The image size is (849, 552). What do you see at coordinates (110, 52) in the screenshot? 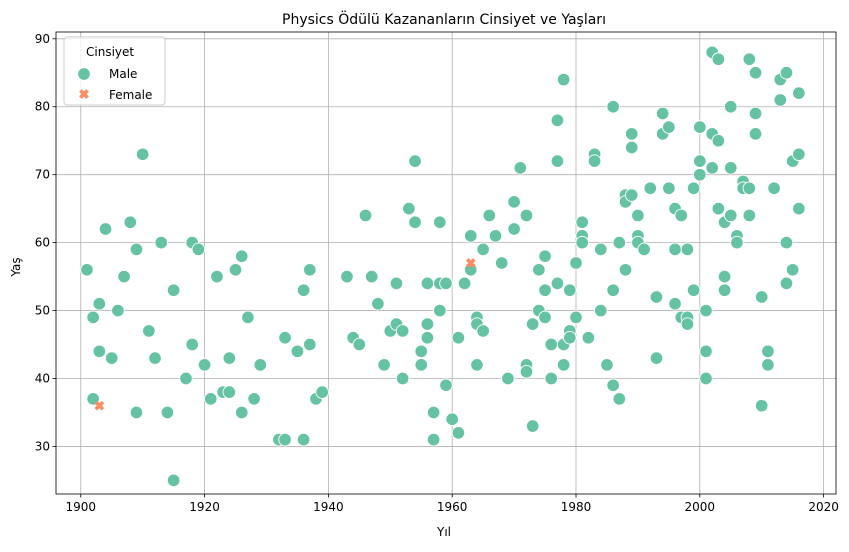
I see `legend-title: Cinsiyet` at bounding box center [110, 52].